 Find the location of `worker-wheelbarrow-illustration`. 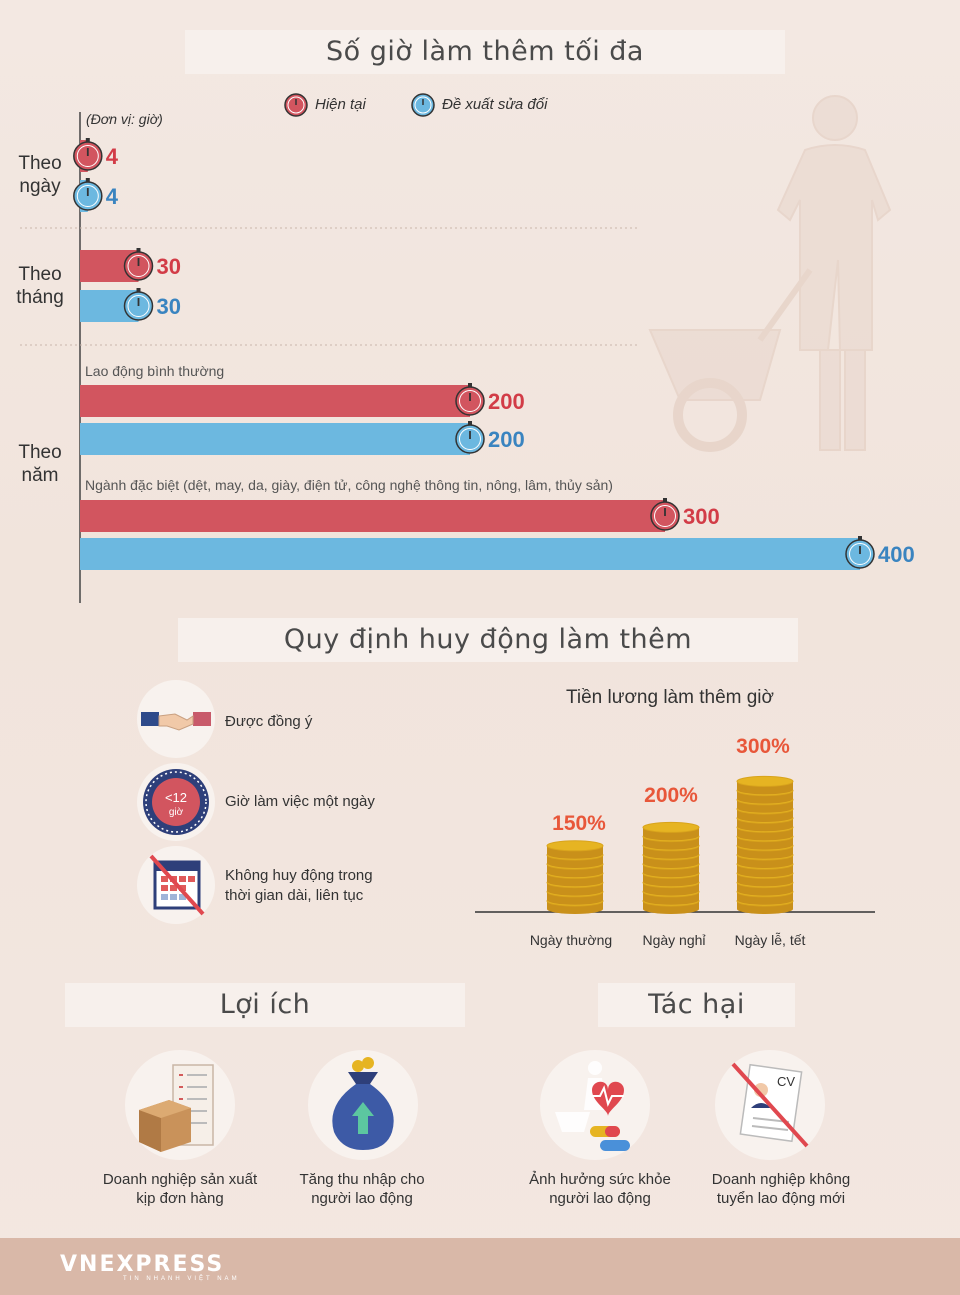

worker-wheelbarrow-illustration is located at coordinates (770, 273).